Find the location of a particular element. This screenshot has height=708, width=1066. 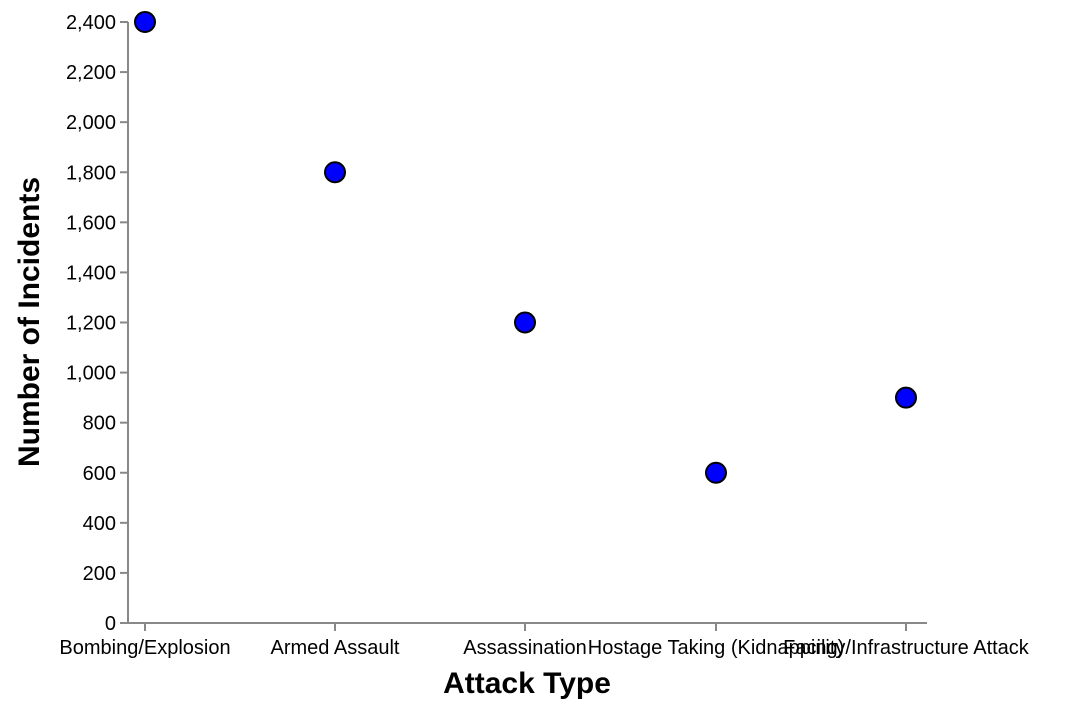

y-tick-label: 600 is located at coordinates (99, 474).